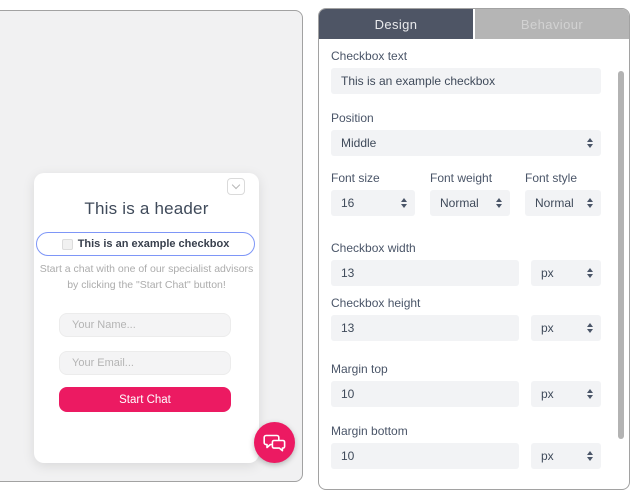 The height and width of the screenshot is (500, 635). I want to click on tab-behaviour: Behaviour, so click(551, 24).